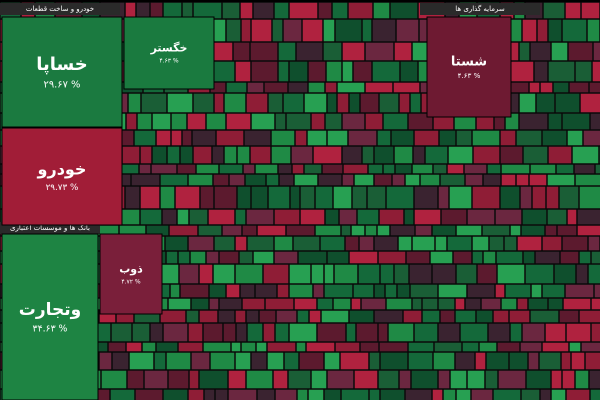 The height and width of the screenshot is (400, 600). What do you see at coordinates (131, 274) in the screenshot?
I see `stock-tile` at bounding box center [131, 274].